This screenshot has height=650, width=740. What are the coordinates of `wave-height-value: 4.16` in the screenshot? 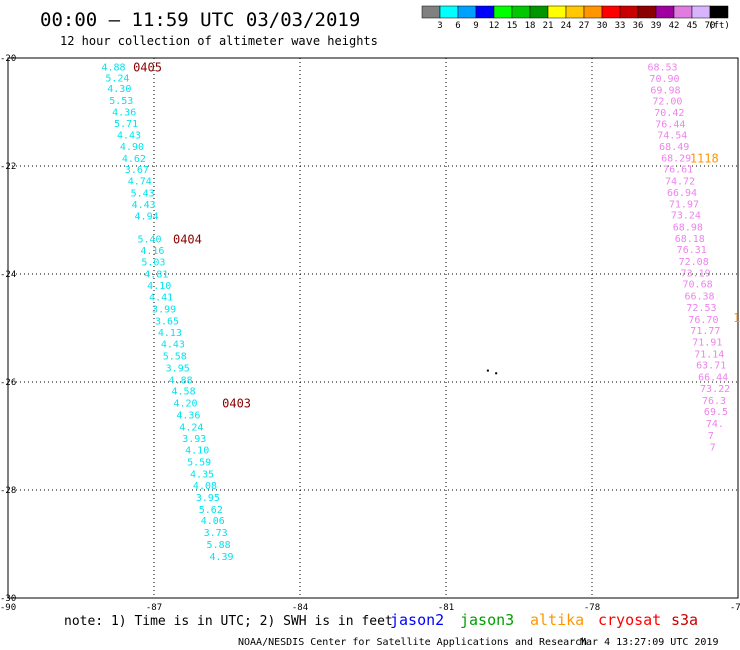 It's located at (152, 251).